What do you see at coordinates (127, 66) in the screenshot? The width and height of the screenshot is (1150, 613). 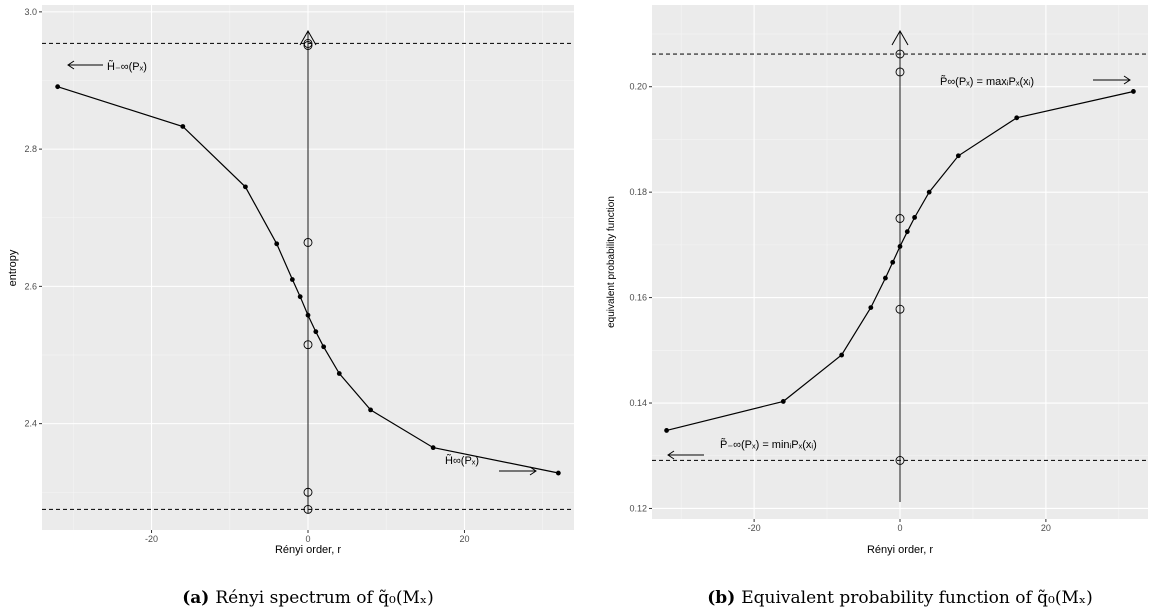 I see `annotation-h-neg-inf: H̃₋∞(Pₓ)` at bounding box center [127, 66].